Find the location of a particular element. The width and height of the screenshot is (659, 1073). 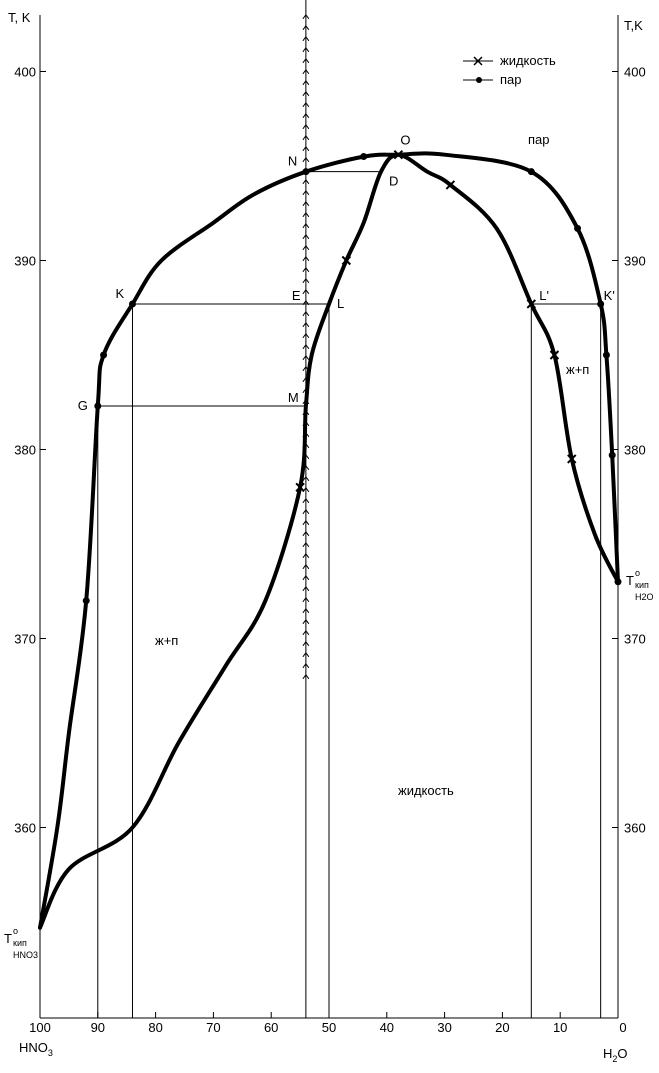

point-label-k: K is located at coordinates (119, 293).